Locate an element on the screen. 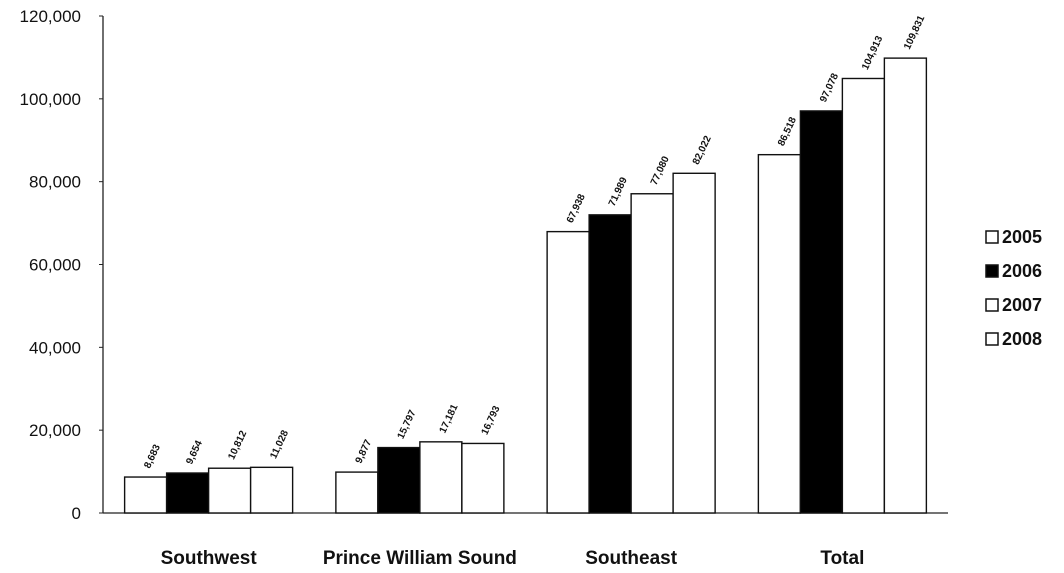 This screenshot has height=573, width=1064. x-category-label: Total is located at coordinates (842, 558).